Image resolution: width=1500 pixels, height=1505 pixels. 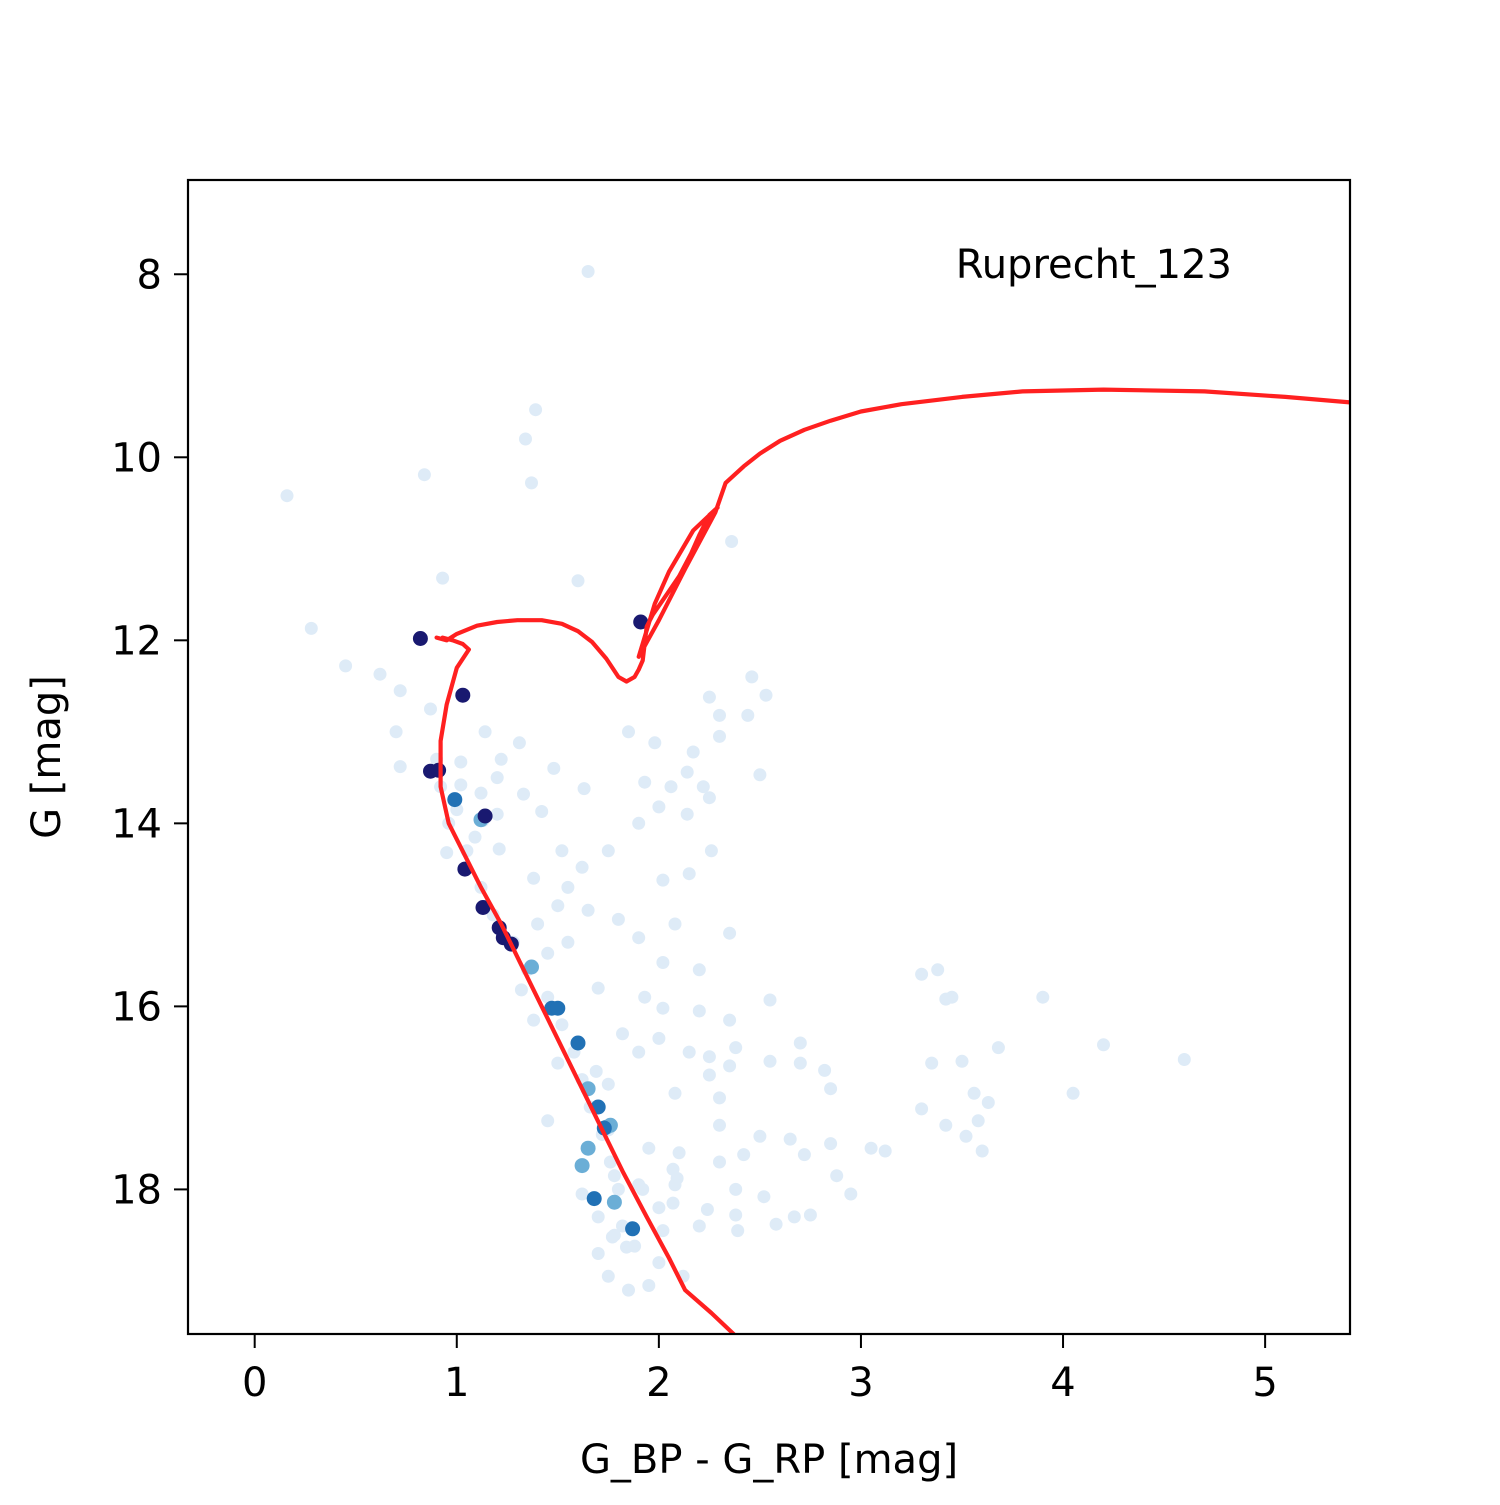 What do you see at coordinates (136, 458) in the screenshot?
I see `y-tick-label: 10` at bounding box center [136, 458].